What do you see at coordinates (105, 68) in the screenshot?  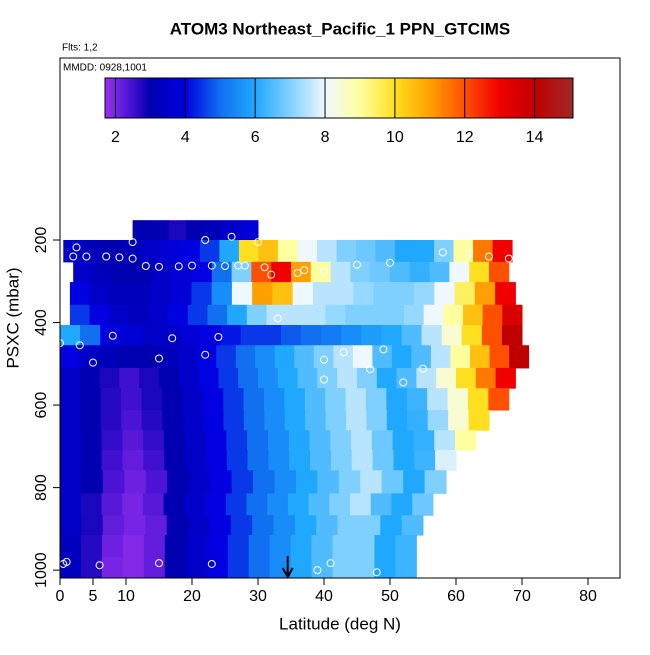 I see `annotation: MMDD: 0928,1001` at bounding box center [105, 68].